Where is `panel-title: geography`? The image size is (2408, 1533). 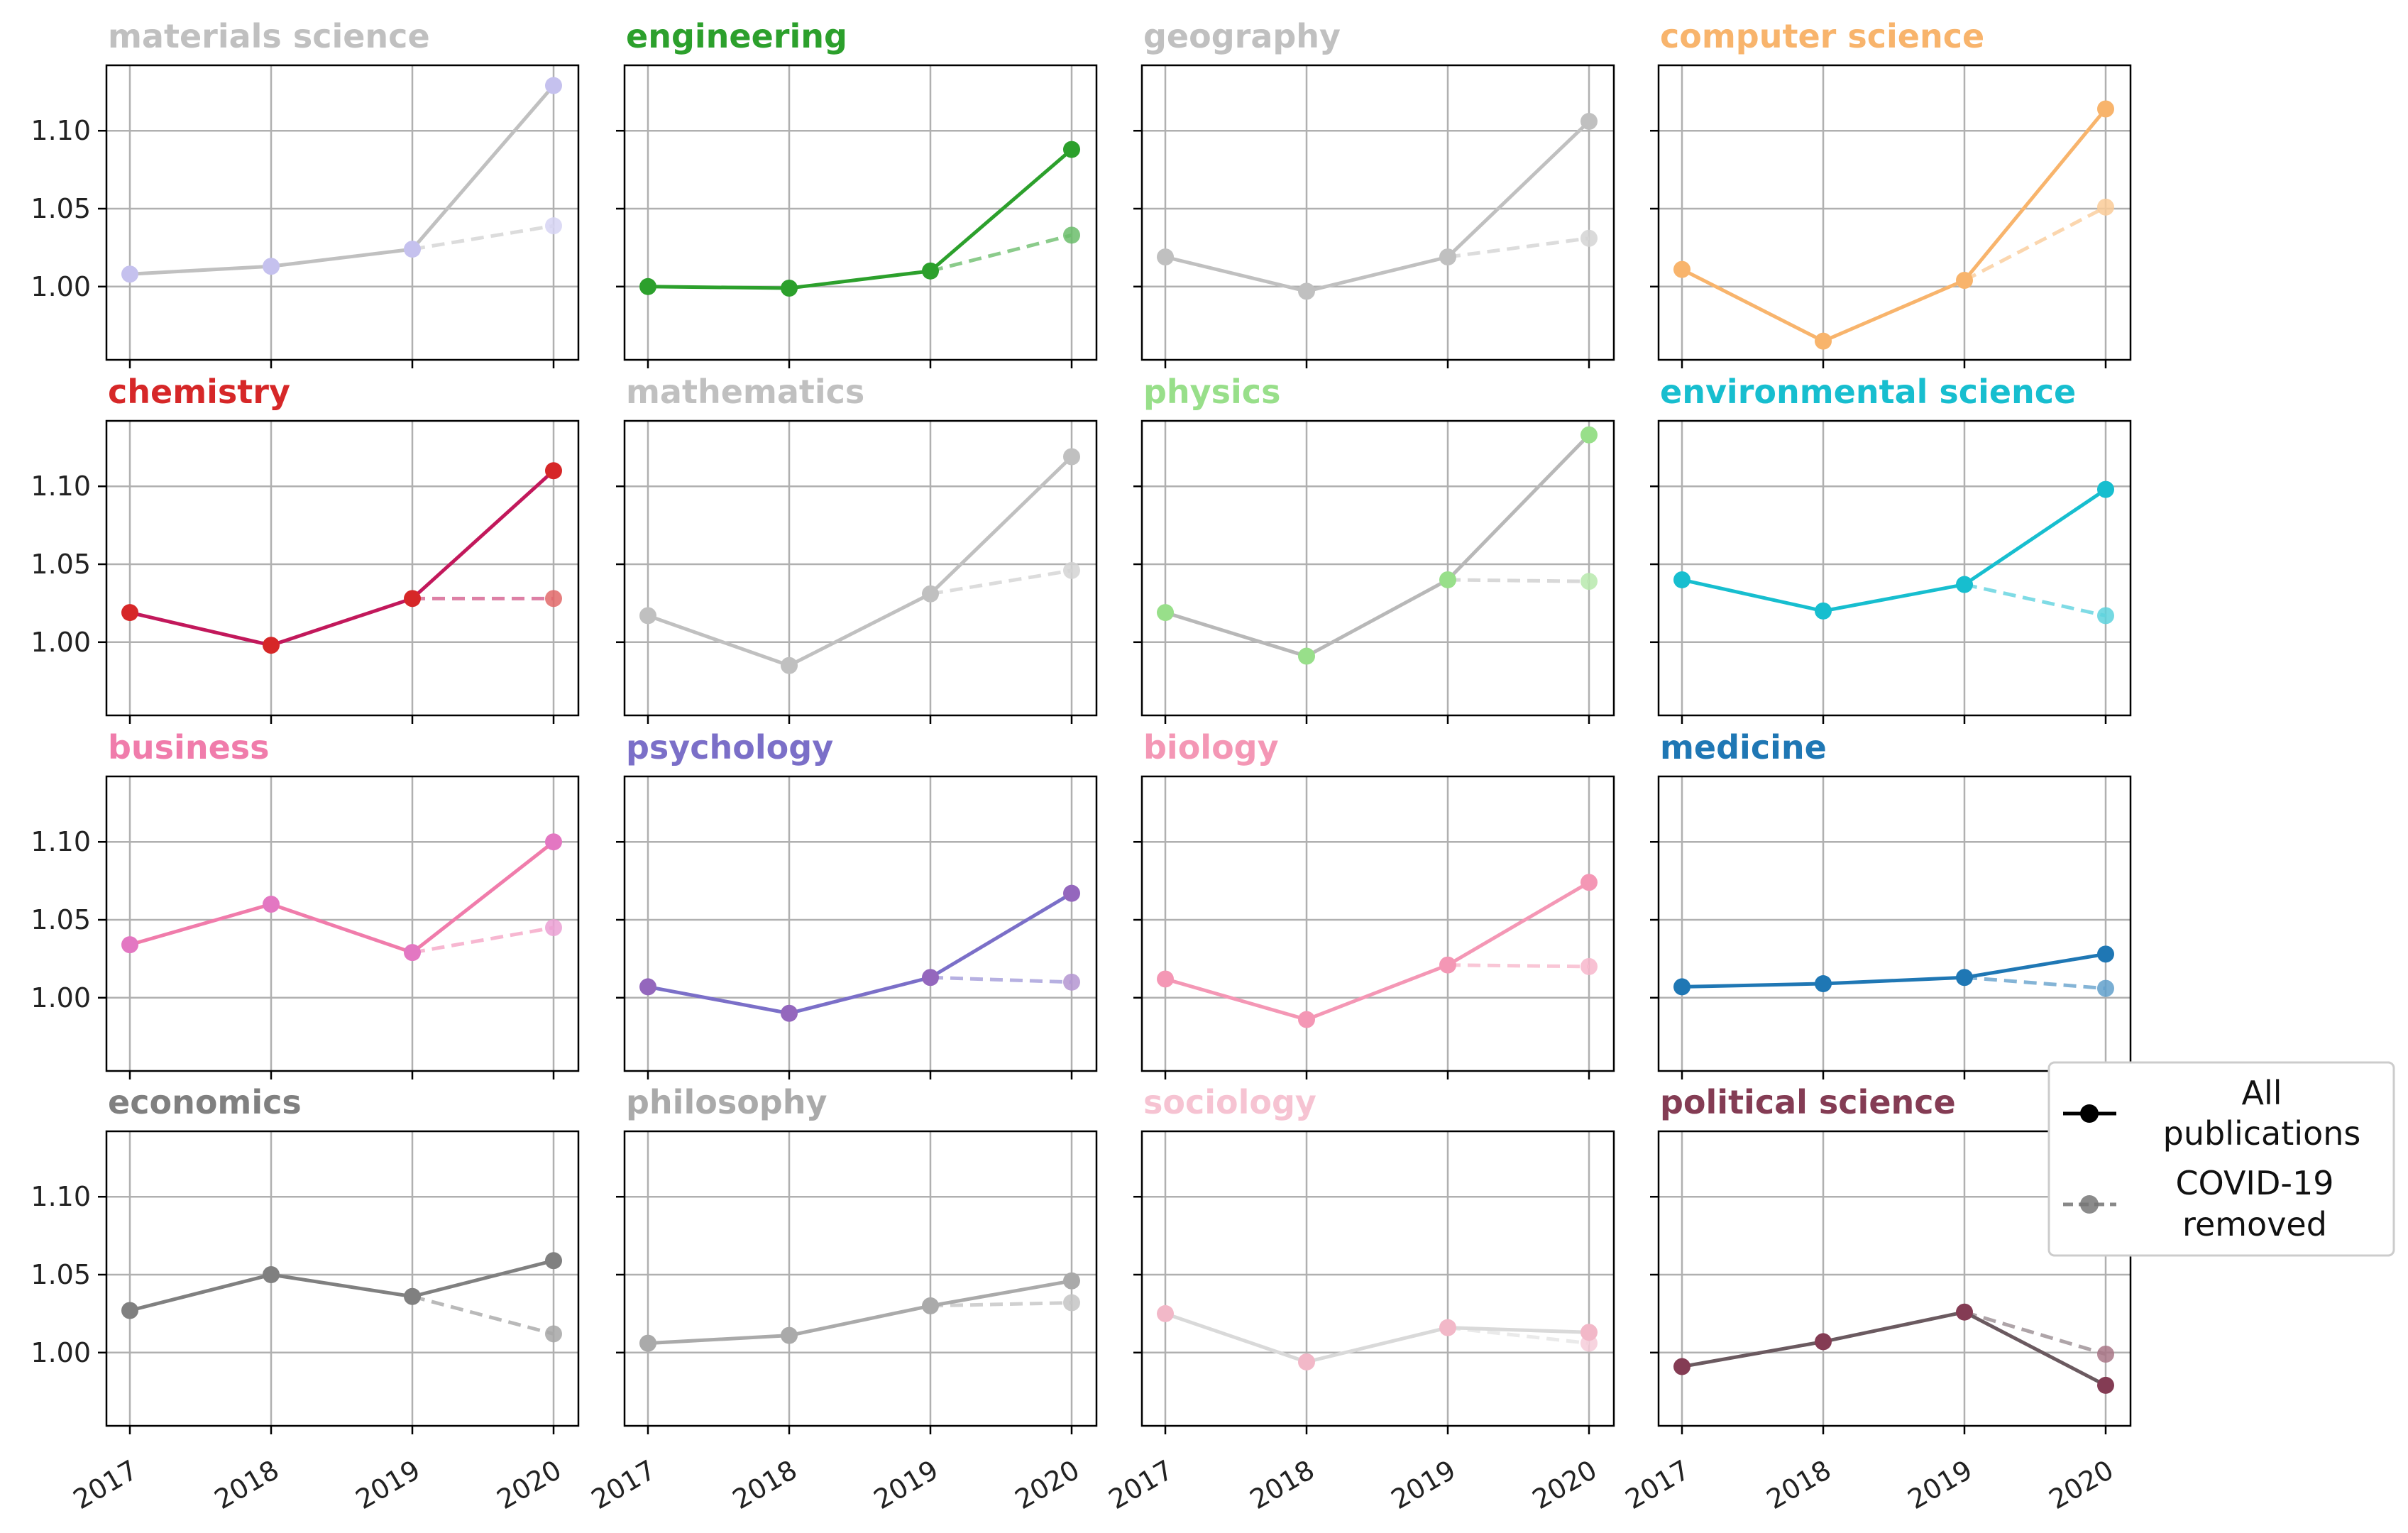
panel-title: geography is located at coordinates (1242, 36).